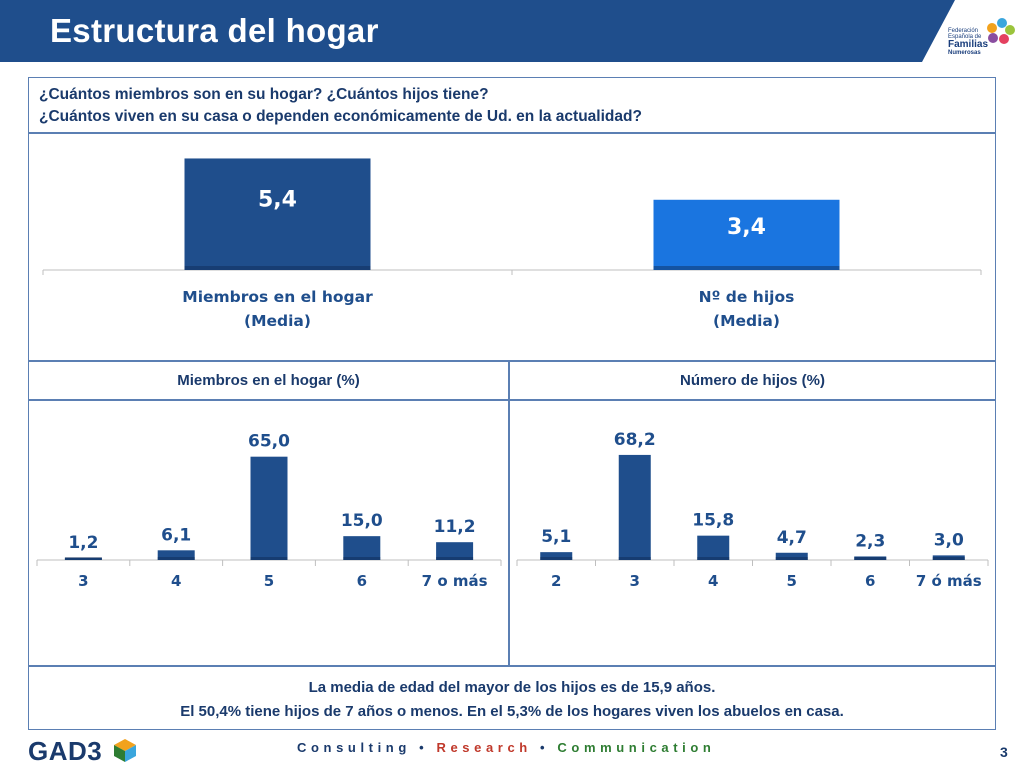  What do you see at coordinates (965, 37) in the screenshot?
I see `logo-line-2: Española de` at bounding box center [965, 37].